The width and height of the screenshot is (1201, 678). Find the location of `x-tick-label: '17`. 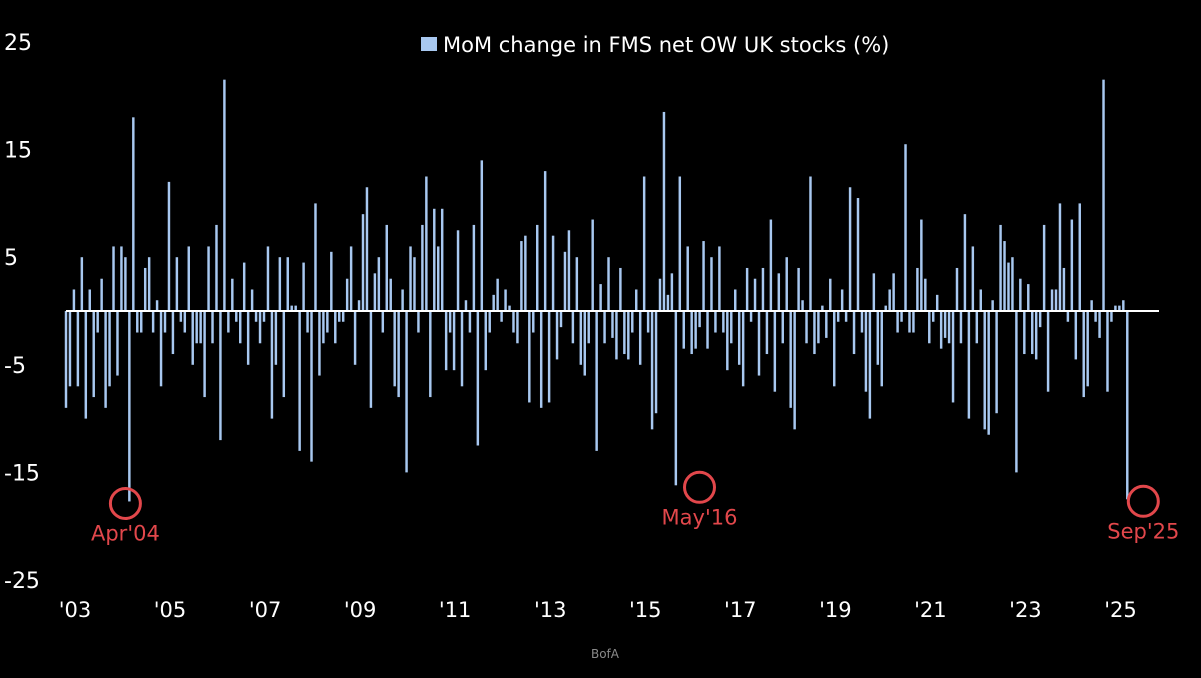

x-tick-label: '17 is located at coordinates (740, 610).